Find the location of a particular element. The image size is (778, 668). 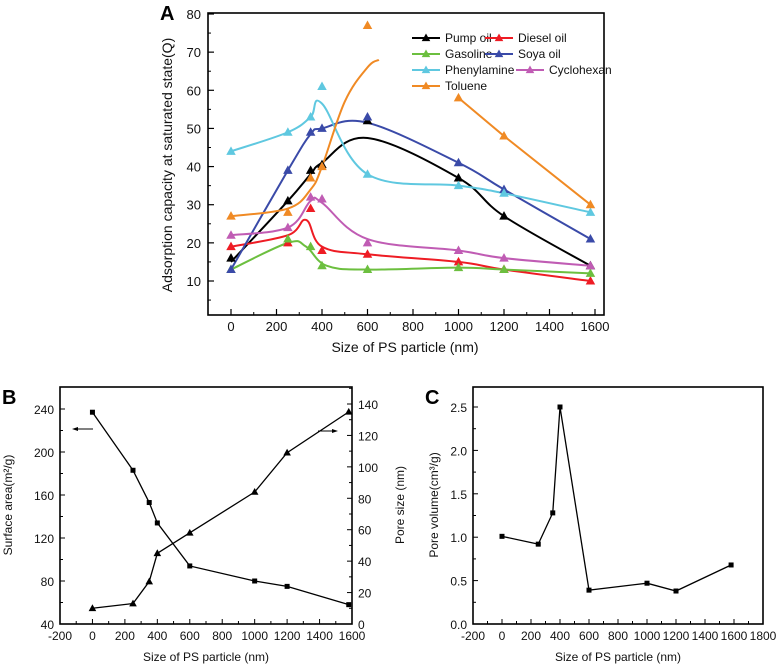

b-y-tick-label-left: 160 is located at coordinates (44, 496).